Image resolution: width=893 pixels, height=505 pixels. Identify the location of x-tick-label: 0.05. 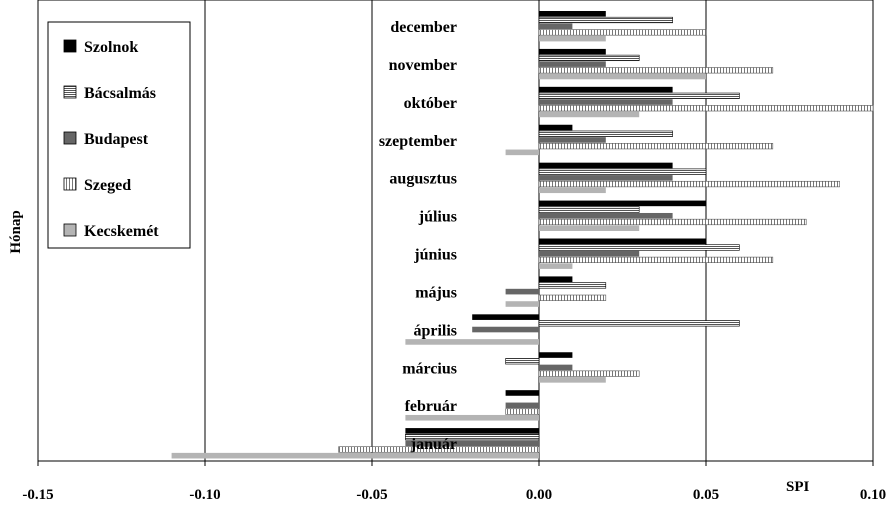
(706, 495).